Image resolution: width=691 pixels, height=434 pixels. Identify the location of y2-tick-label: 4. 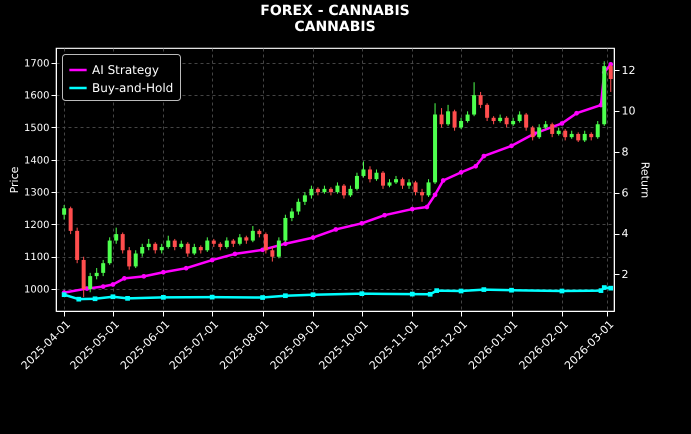
(625, 233).